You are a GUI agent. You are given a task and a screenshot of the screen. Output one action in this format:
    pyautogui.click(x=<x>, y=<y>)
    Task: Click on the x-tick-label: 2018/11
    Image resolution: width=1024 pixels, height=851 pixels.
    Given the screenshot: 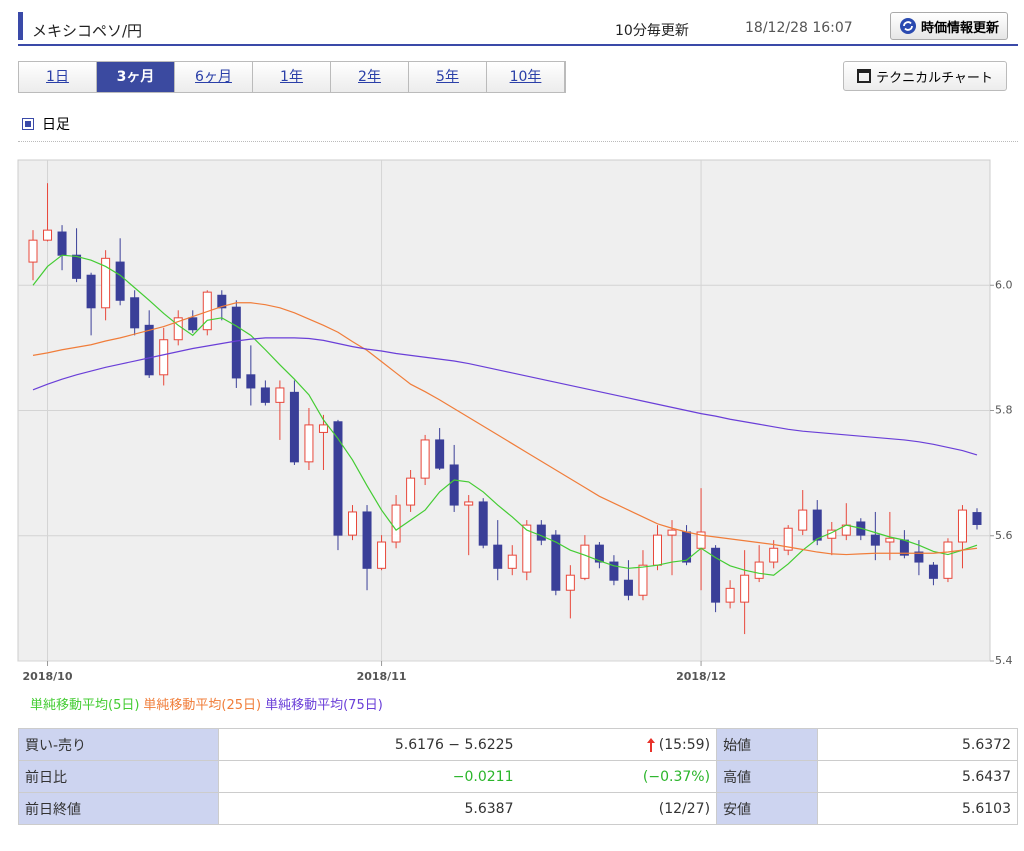 What is the action you would take?
    pyautogui.click(x=382, y=676)
    